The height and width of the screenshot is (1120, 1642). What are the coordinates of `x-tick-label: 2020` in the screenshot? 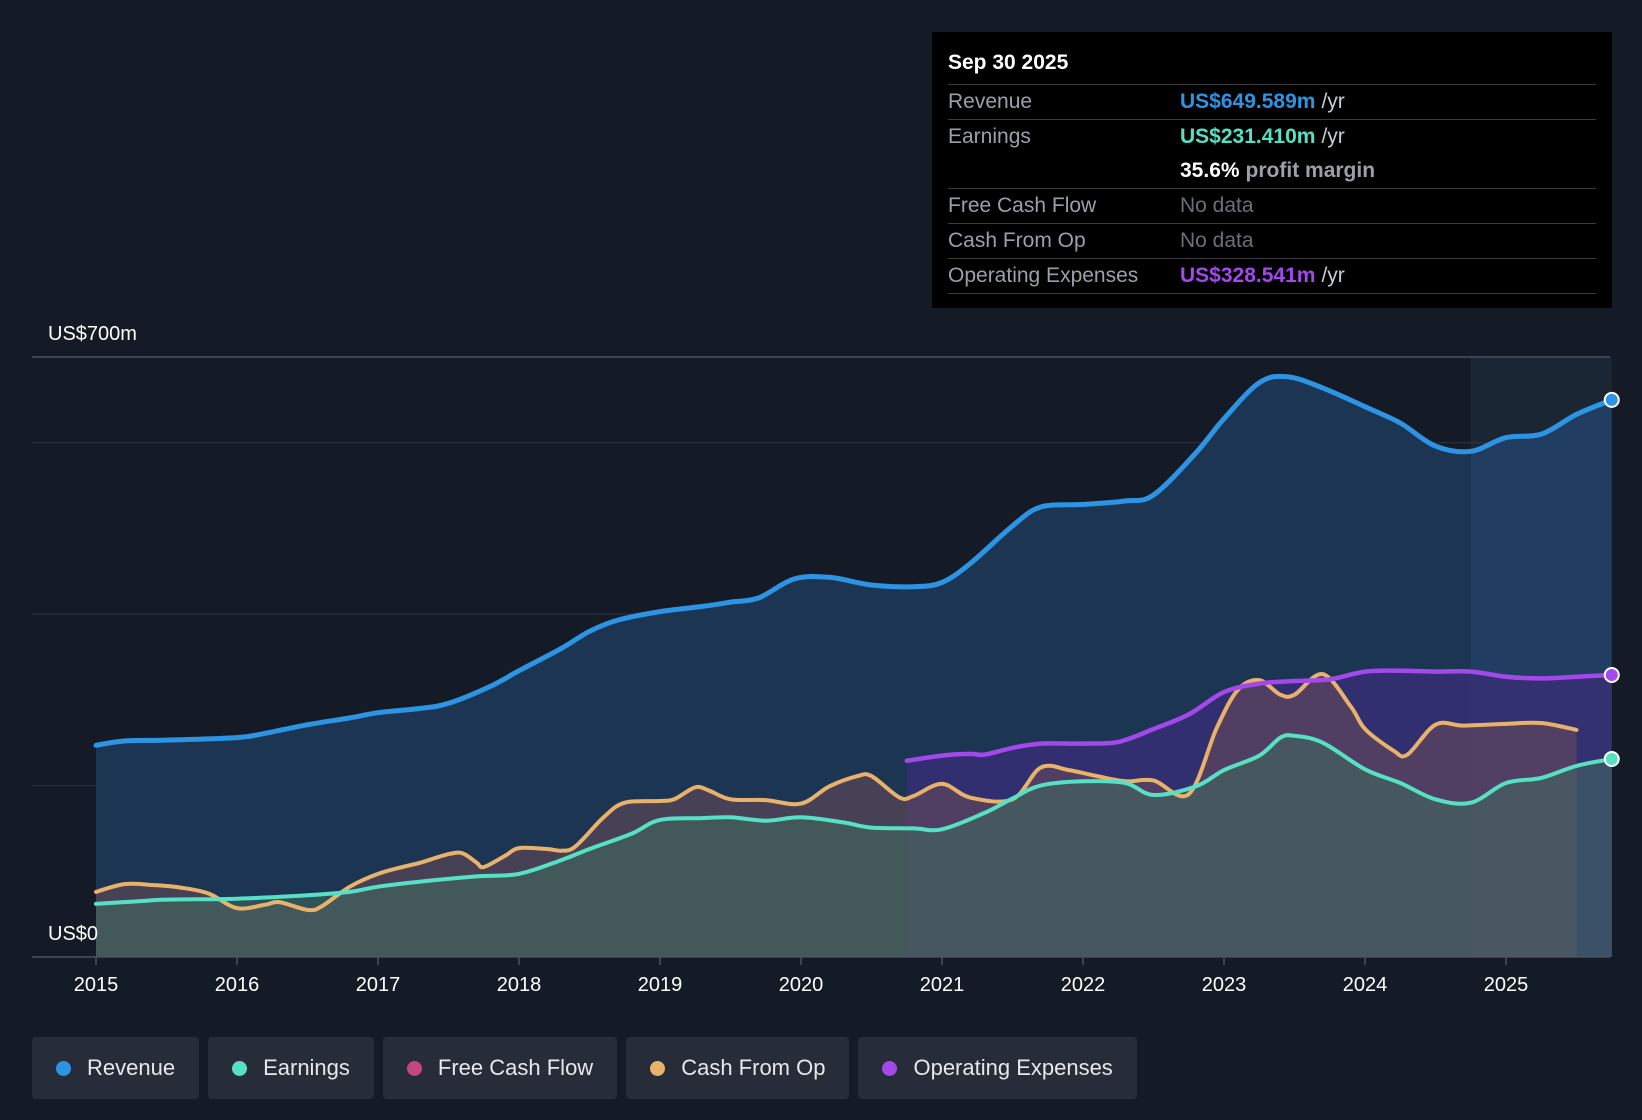 It's located at (801, 985).